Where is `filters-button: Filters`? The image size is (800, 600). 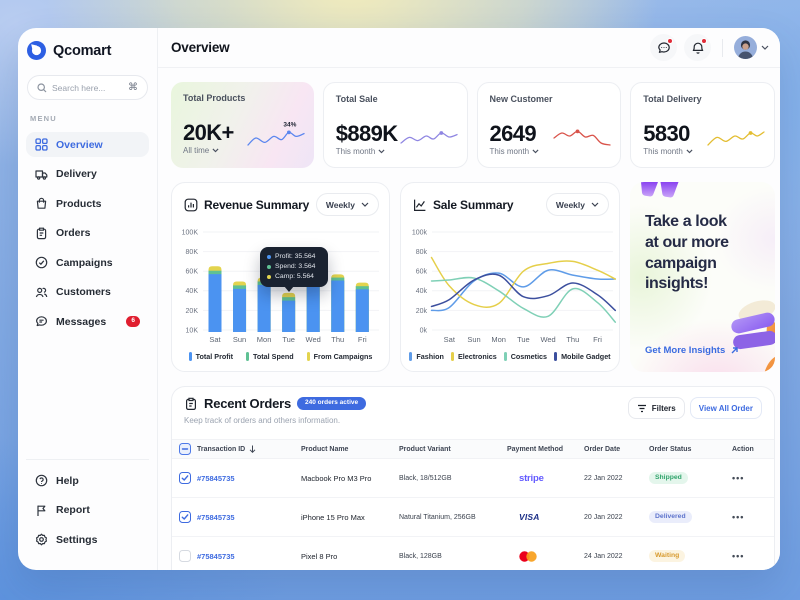
filters-button: Filters is located at coordinates (656, 408).